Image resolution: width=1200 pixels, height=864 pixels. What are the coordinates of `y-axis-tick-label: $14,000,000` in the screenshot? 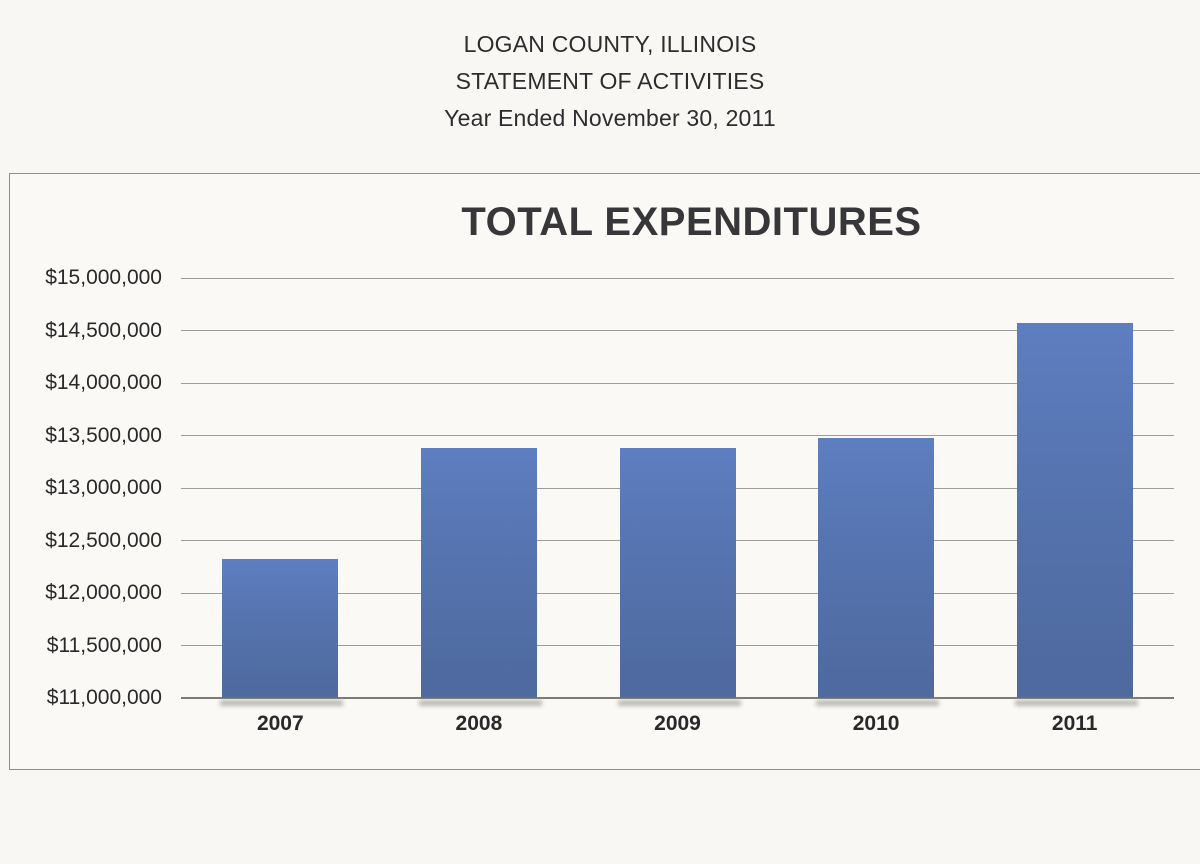 It's located at (103, 382).